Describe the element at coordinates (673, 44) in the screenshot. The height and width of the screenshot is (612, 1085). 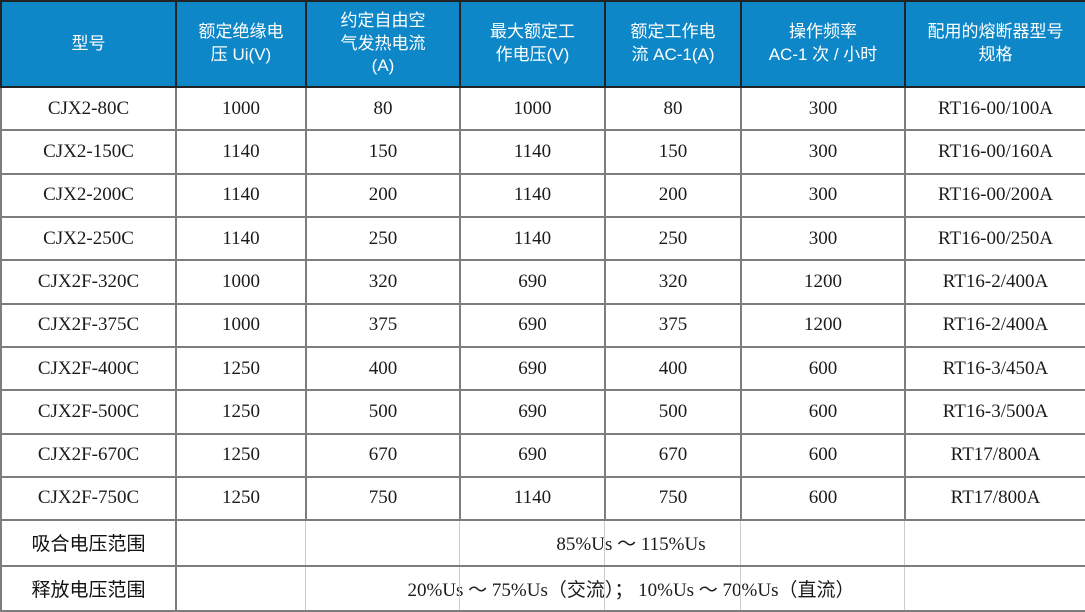
I see `header-cell-rated-current: 额定工作电 流 AC-1(A)` at that location.